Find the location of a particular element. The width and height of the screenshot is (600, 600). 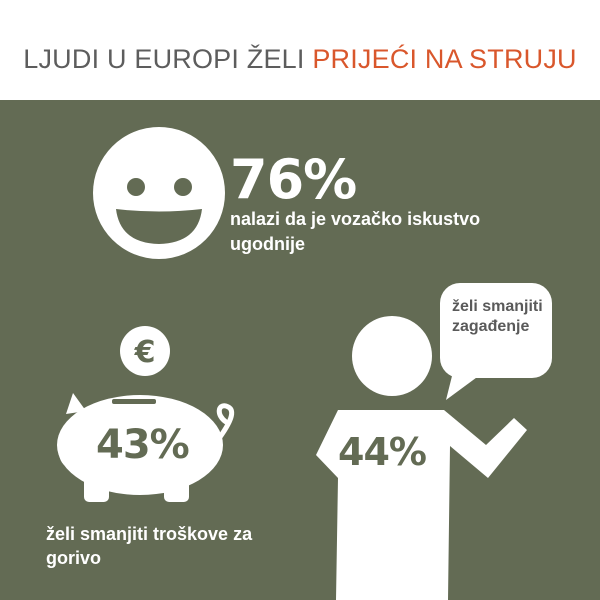

page-title: LJUDI U EUROPI ŽELI PRIJEĆI NA STRUJU is located at coordinates (300, 59).